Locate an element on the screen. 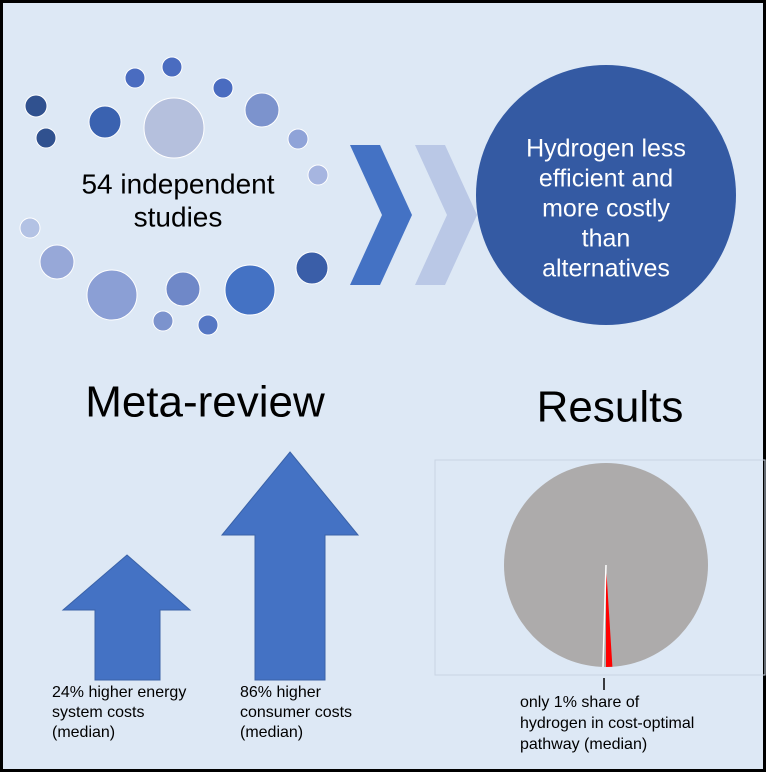 This screenshot has height=772, width=766. result-circle is located at coordinates (606, 195).